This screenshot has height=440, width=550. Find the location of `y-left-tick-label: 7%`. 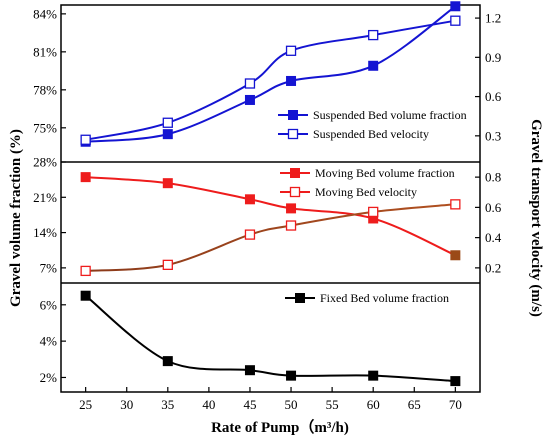

y-left-tick-label: 7% is located at coordinates (49, 267).